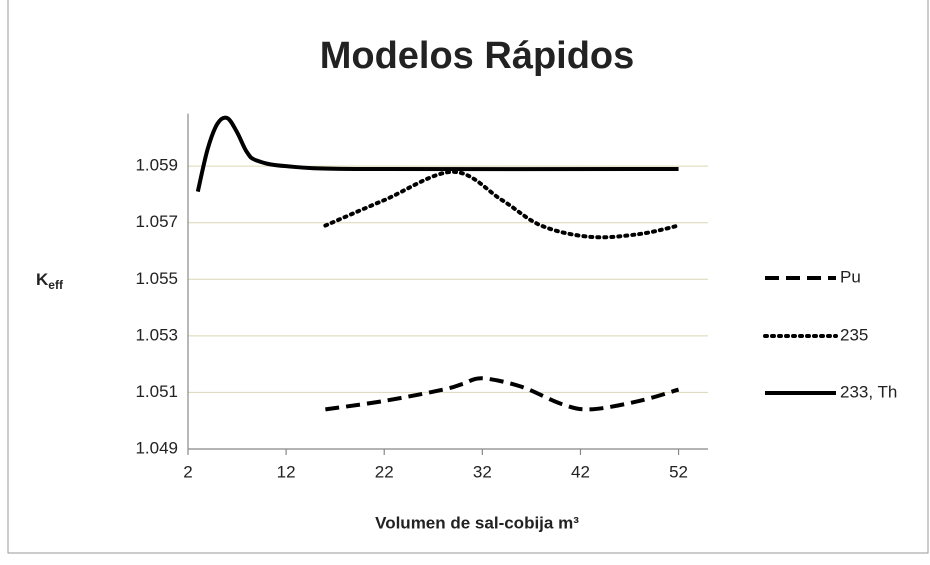 This screenshot has width=930, height=565. I want to click on y-tick-label: 1.059, so click(156, 165).